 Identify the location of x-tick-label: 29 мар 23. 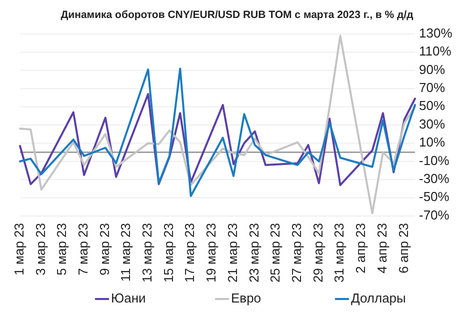
(318, 253).